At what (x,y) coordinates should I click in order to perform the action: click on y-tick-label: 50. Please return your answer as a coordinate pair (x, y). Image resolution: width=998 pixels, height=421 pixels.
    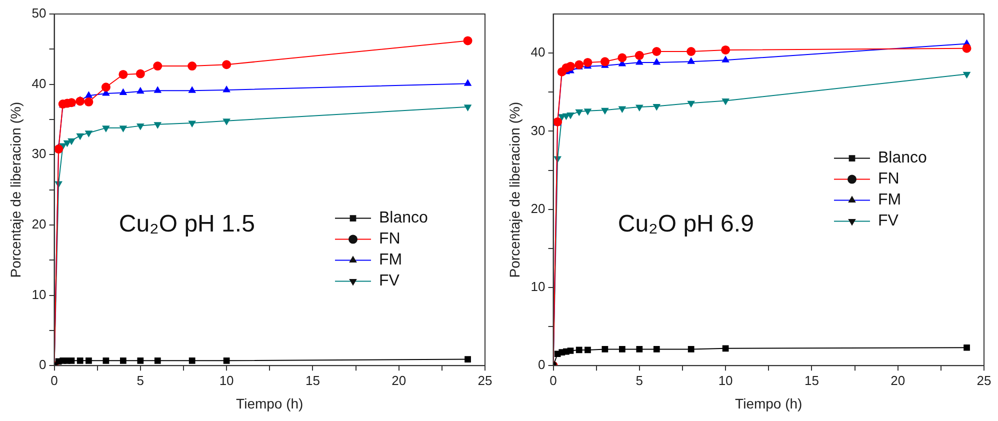
    Looking at the image, I should click on (39, 13).